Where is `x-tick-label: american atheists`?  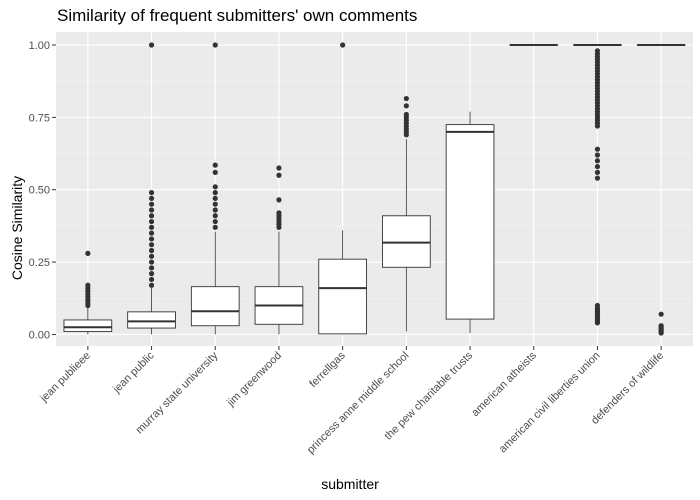 x-tick-label: american atheists is located at coordinates (504, 384).